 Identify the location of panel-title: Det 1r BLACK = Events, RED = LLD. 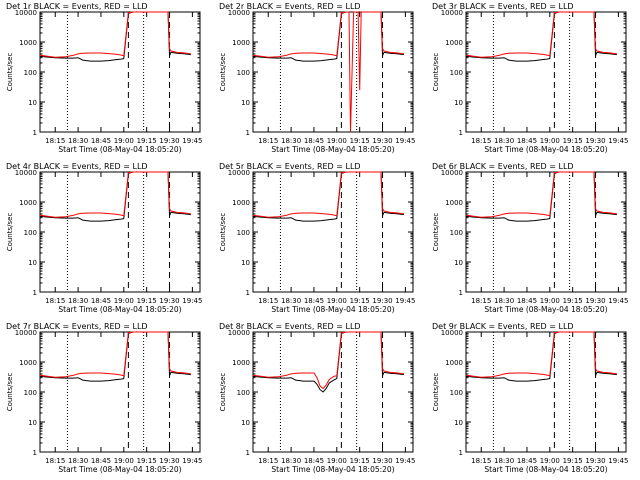
(77, 6).